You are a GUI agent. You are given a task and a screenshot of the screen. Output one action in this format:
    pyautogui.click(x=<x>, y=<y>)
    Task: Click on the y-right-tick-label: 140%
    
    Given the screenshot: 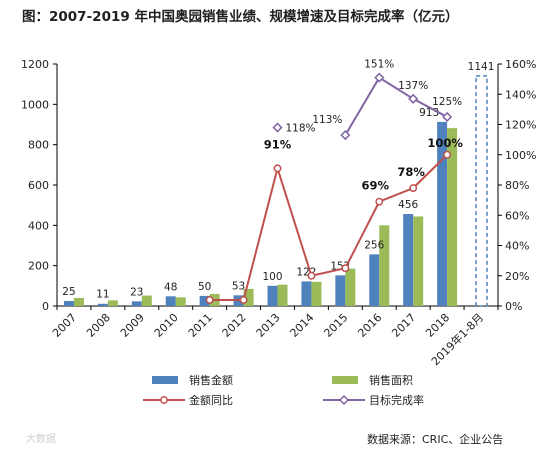 What is the action you would take?
    pyautogui.click(x=520, y=94)
    